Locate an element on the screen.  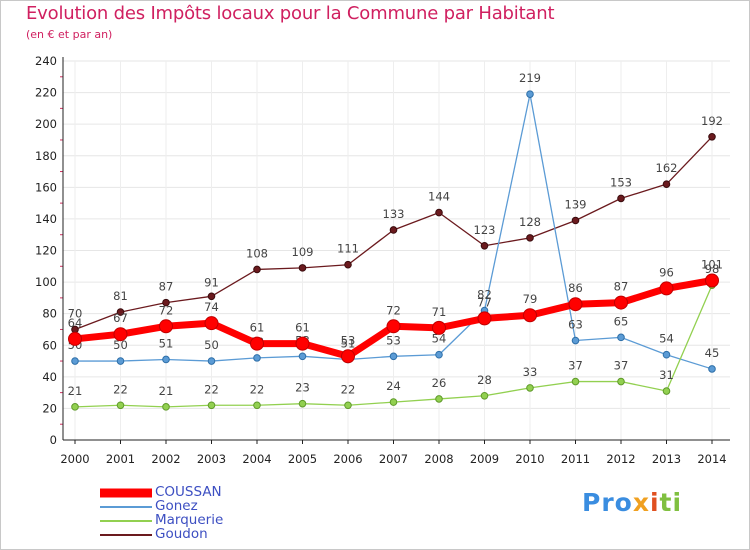
data-label-gonez: 50 is located at coordinates (211, 345).